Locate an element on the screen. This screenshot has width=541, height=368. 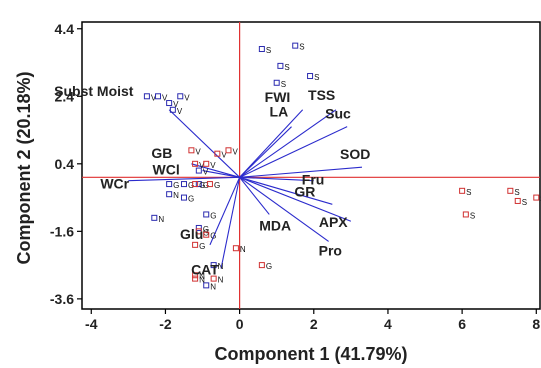
vector-label: Fru is located at coordinates (313, 180).